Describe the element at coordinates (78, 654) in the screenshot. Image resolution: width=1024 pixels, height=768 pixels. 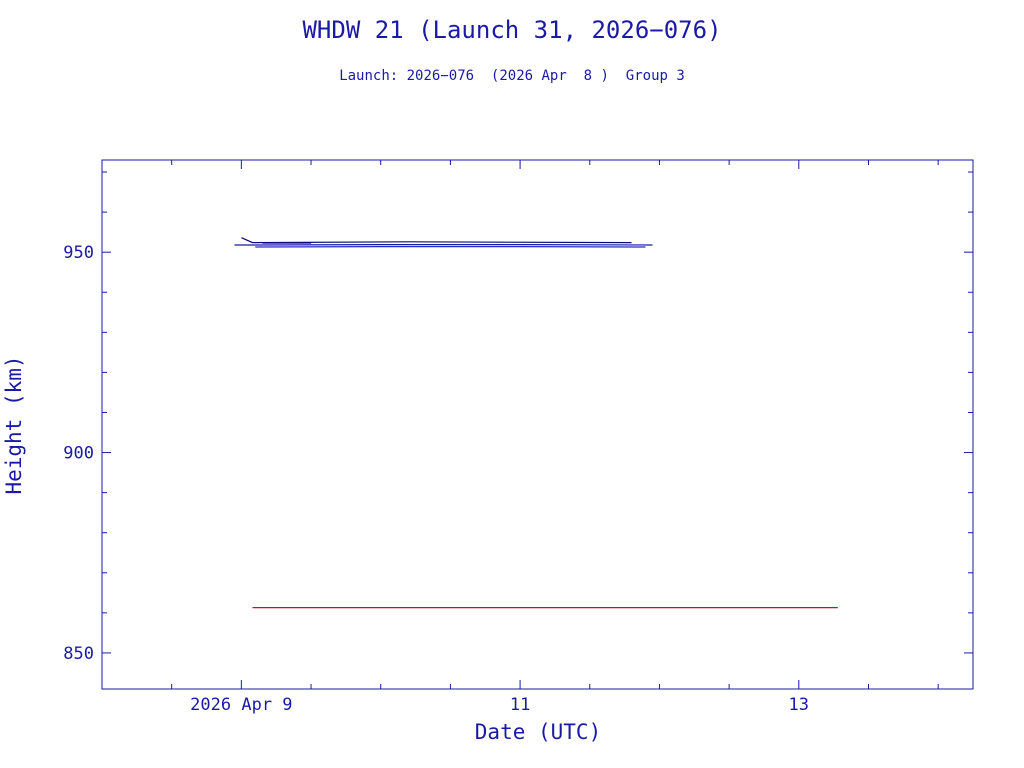
I see `y-tick-label: 850` at that location.